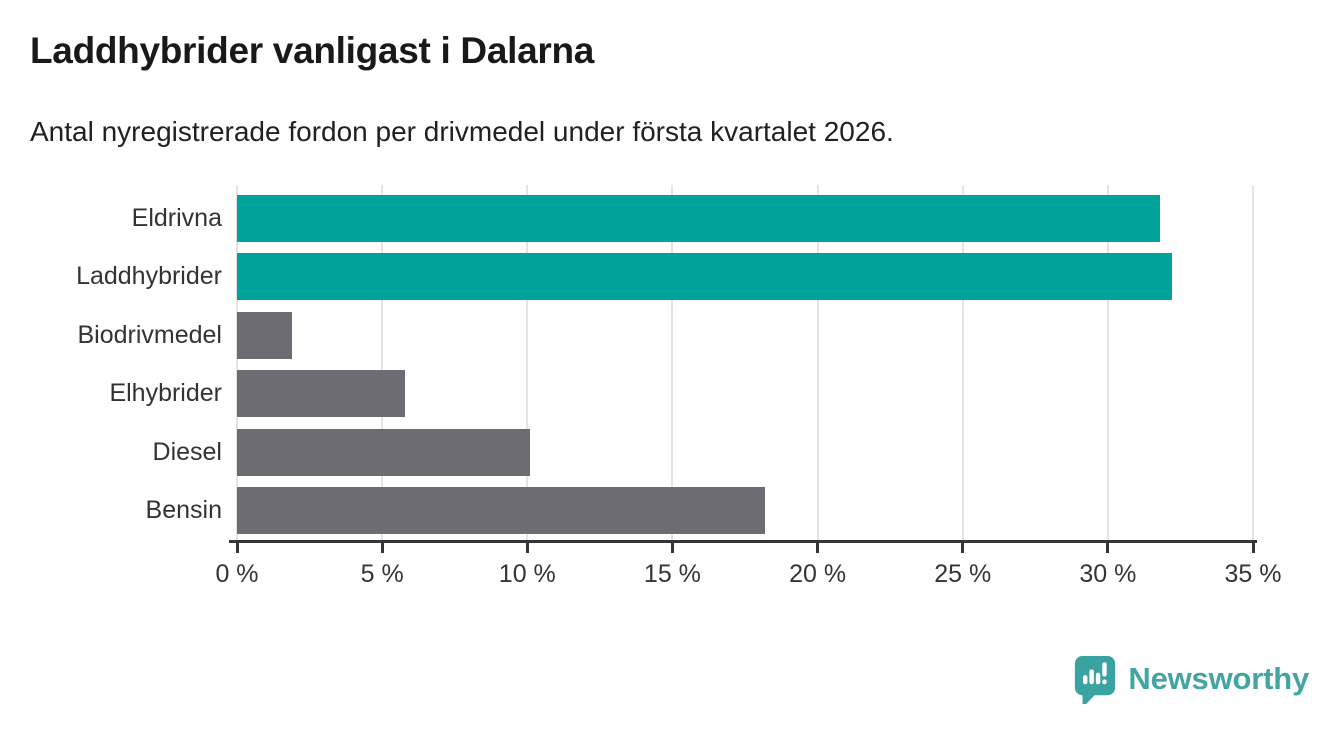 The image size is (1340, 733). I want to click on bar-biodrivmedel, so click(265, 335).